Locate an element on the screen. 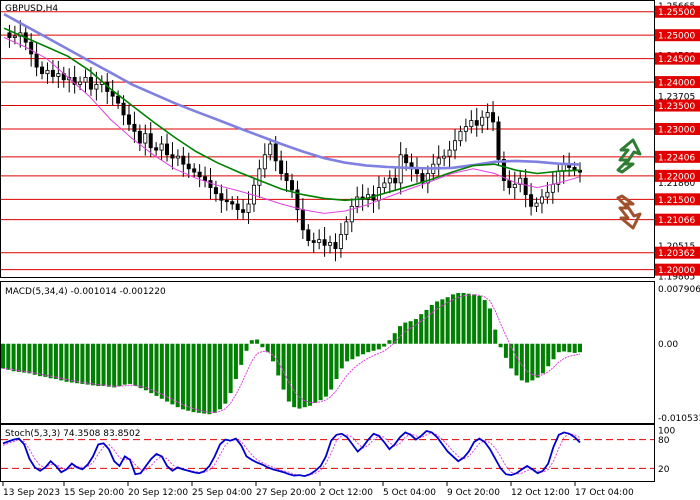 Image resolution: width=700 pixels, height=500 pixels. time-tick-label: 5 Oct 04:00 is located at coordinates (409, 493).